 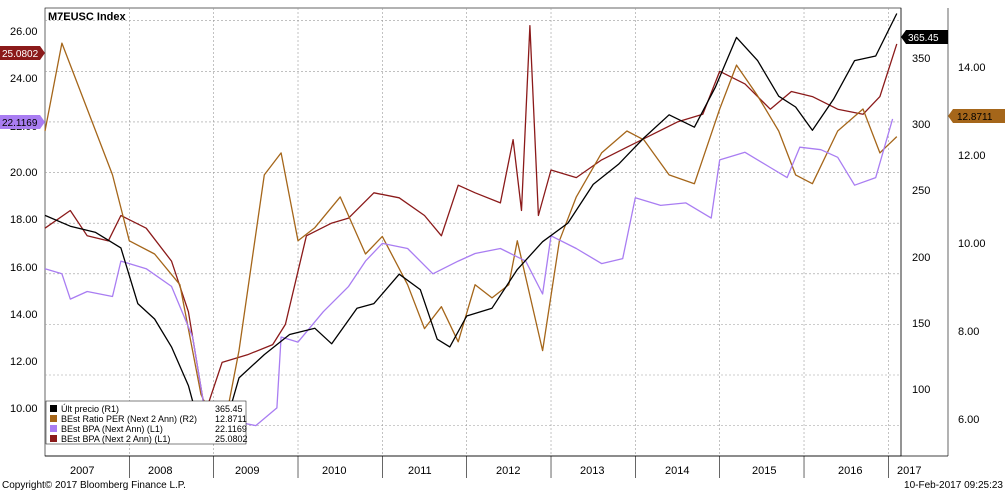 What do you see at coordinates (90, 409) in the screenshot?
I see `legend-label-price: Últ precio (R1)` at bounding box center [90, 409].